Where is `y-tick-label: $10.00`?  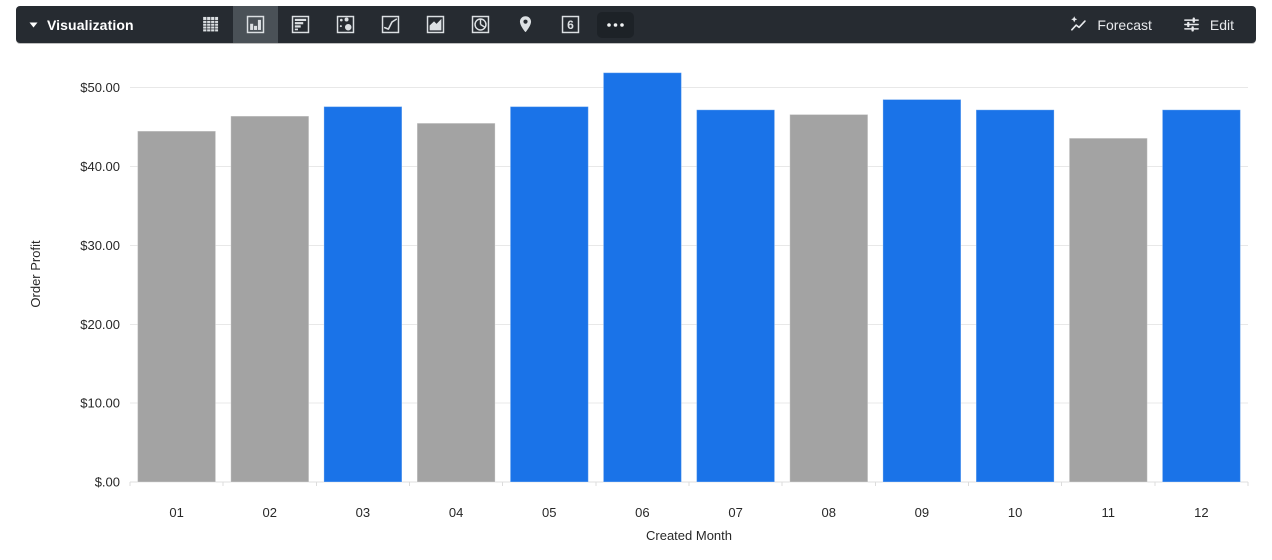 y-tick-label: $10.00 is located at coordinates (100, 403).